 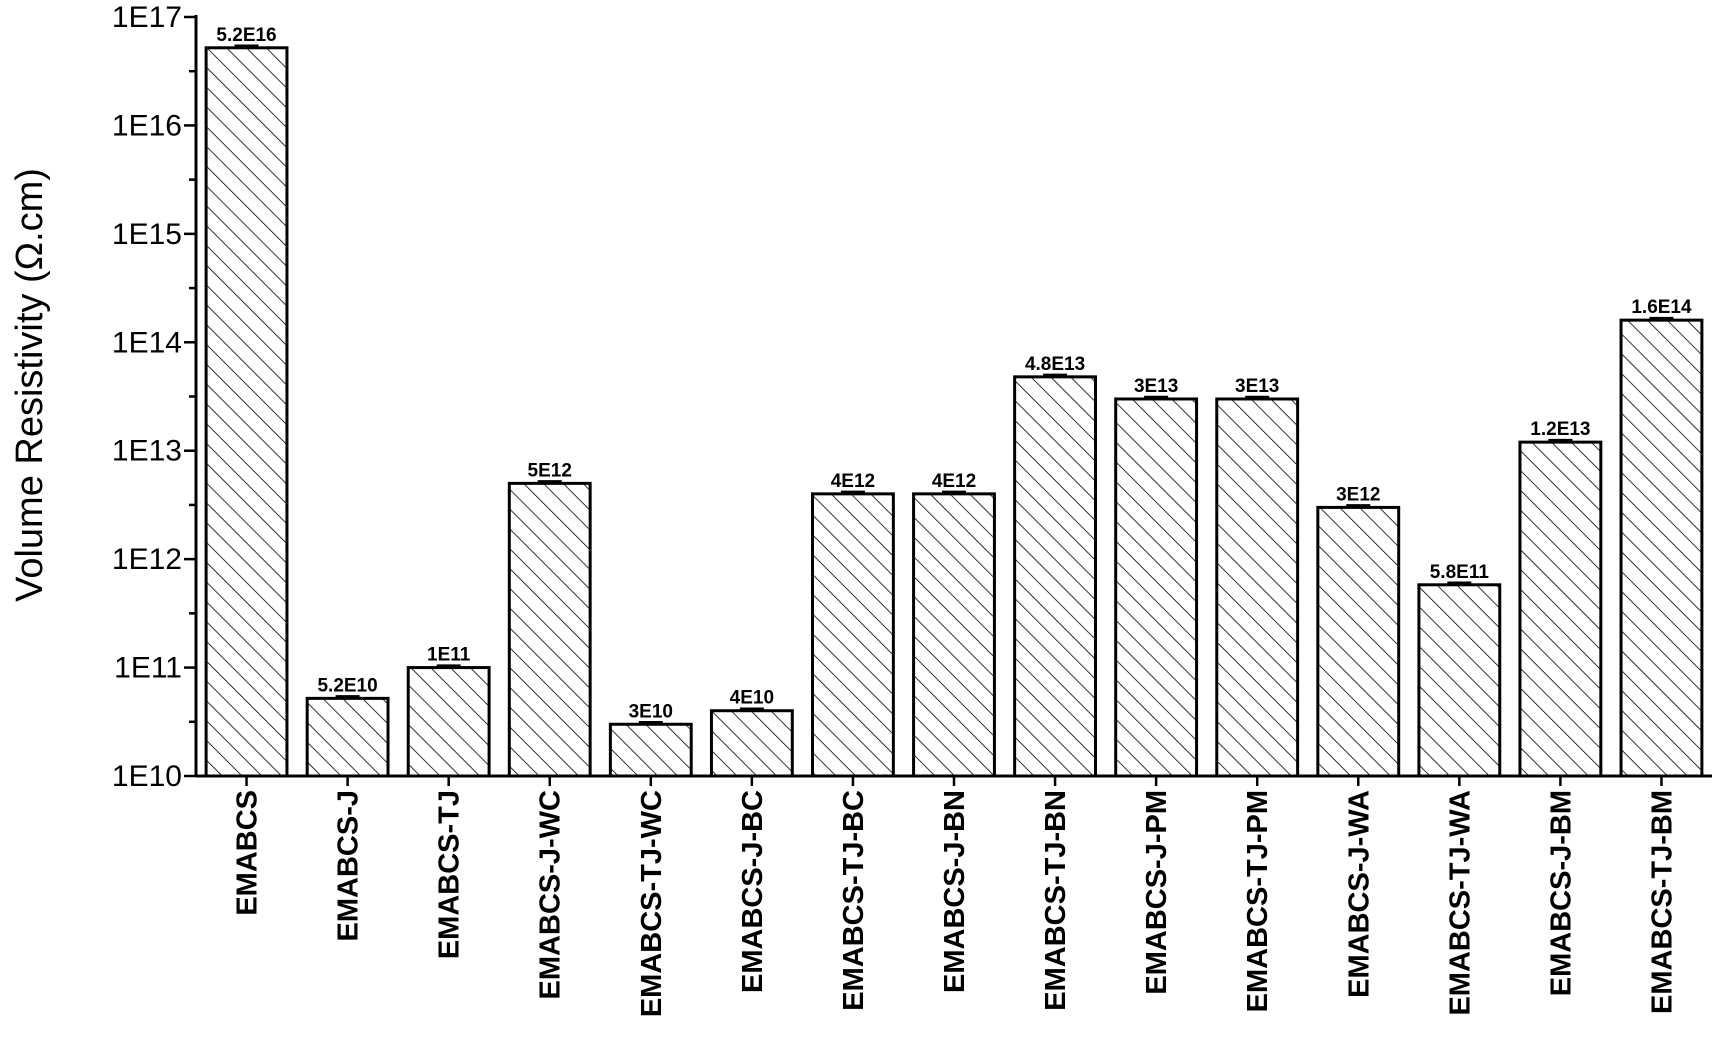 I want to click on x-tick-label: EMABCS-TJ-BM, so click(x=1662, y=902).